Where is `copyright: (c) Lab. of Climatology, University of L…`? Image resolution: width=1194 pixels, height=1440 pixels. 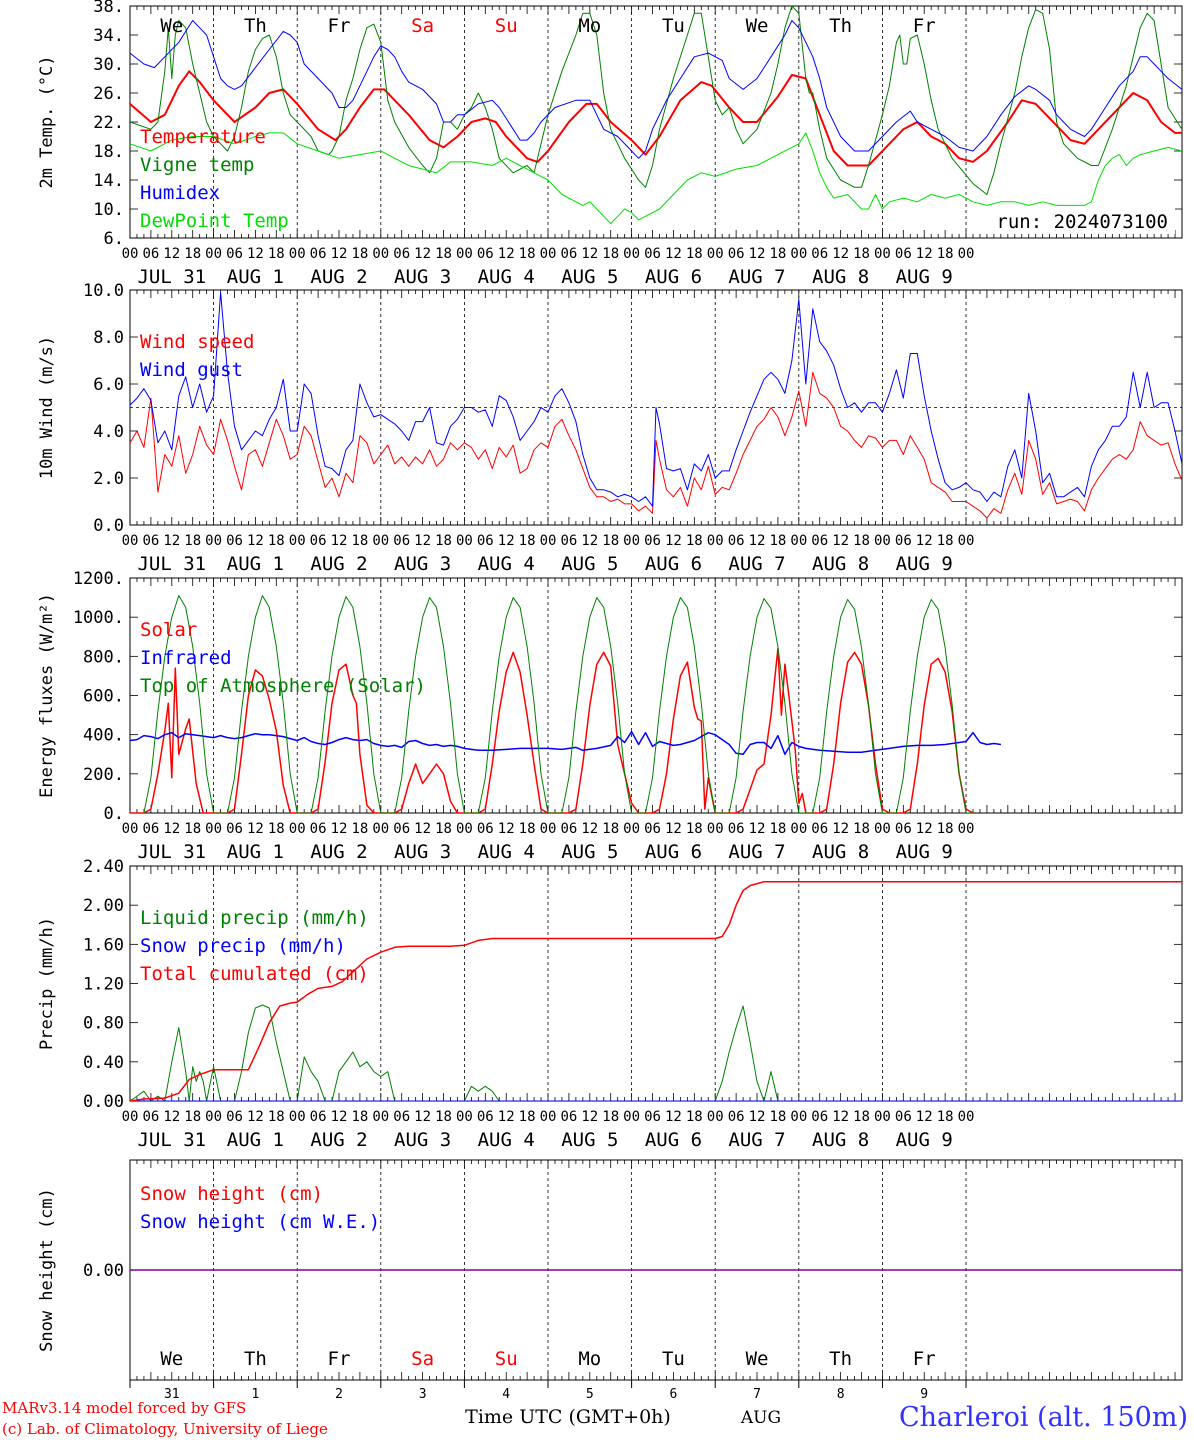 copyright: (c) Lab. of Climatology, University of L… is located at coordinates (165, 1429).